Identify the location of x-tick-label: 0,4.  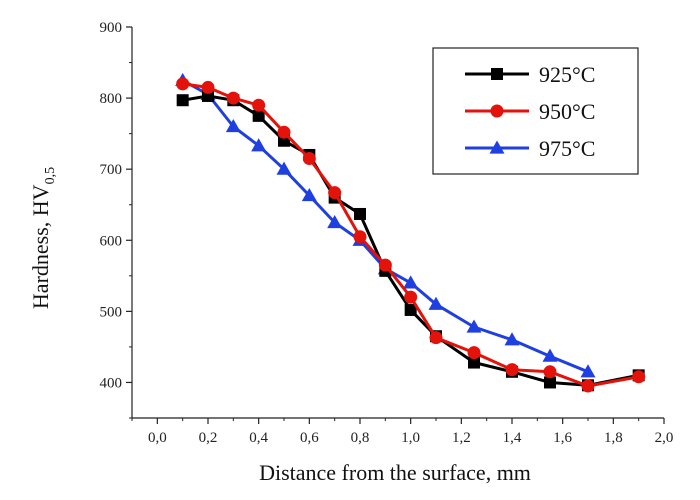
(258, 438).